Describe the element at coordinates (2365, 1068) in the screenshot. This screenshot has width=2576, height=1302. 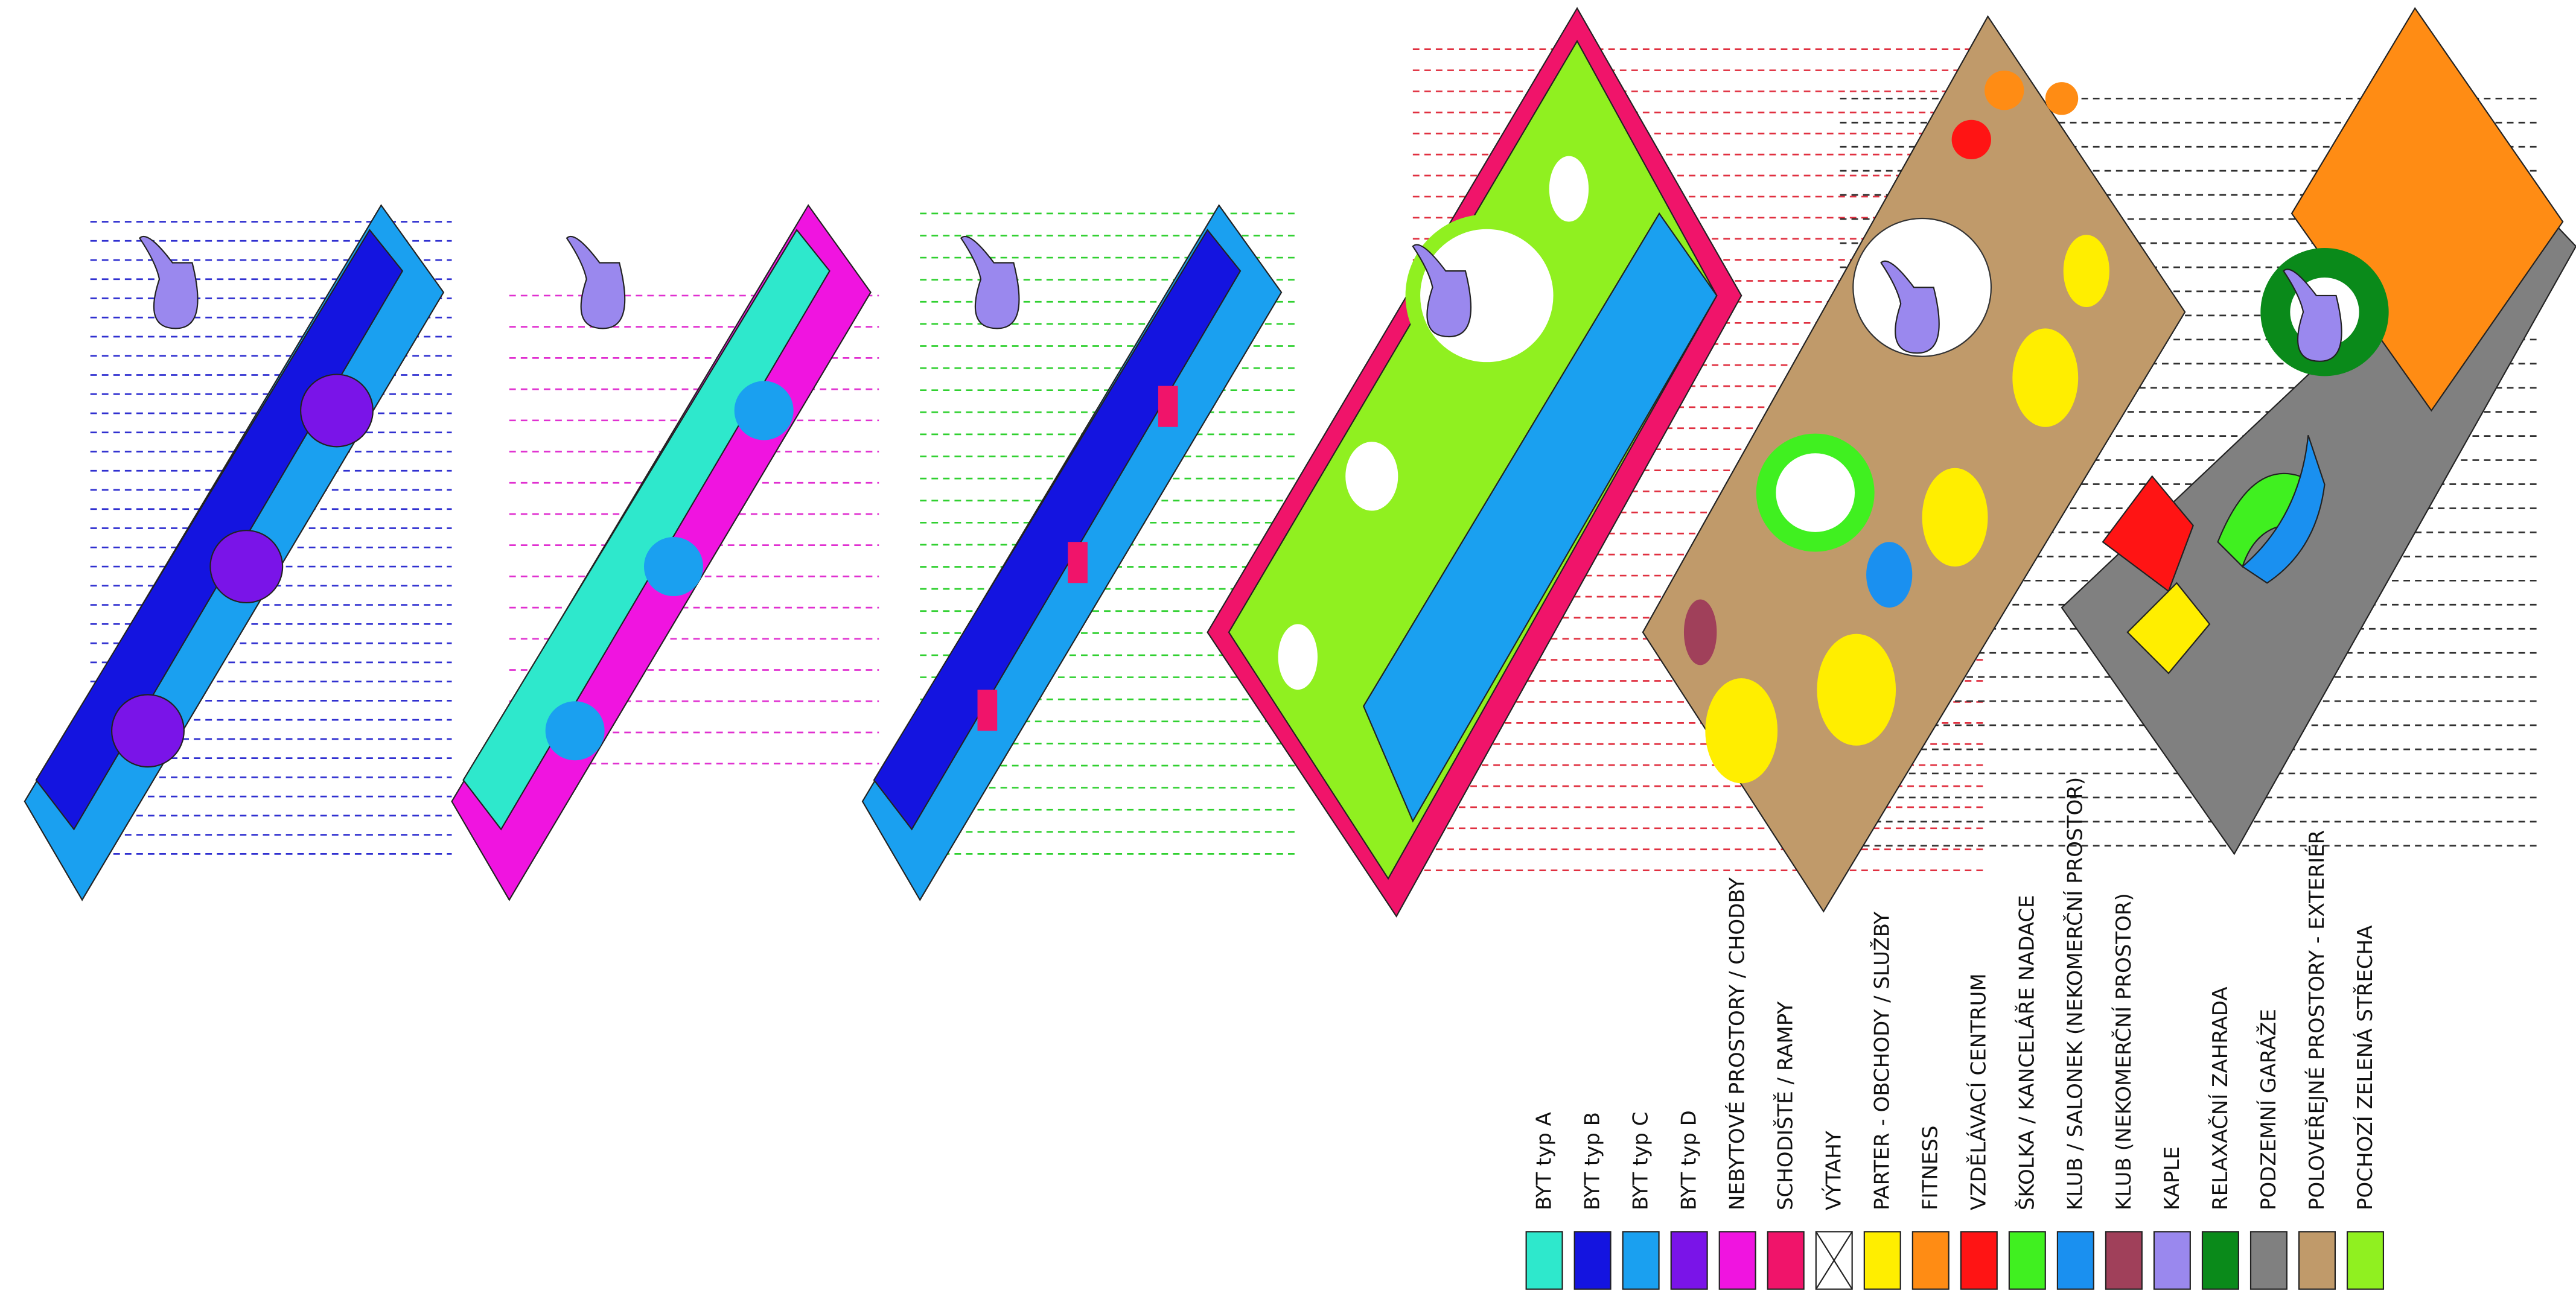
I see `legend-label: POCHOZÍ ZELENÁ STŘECHA` at that location.